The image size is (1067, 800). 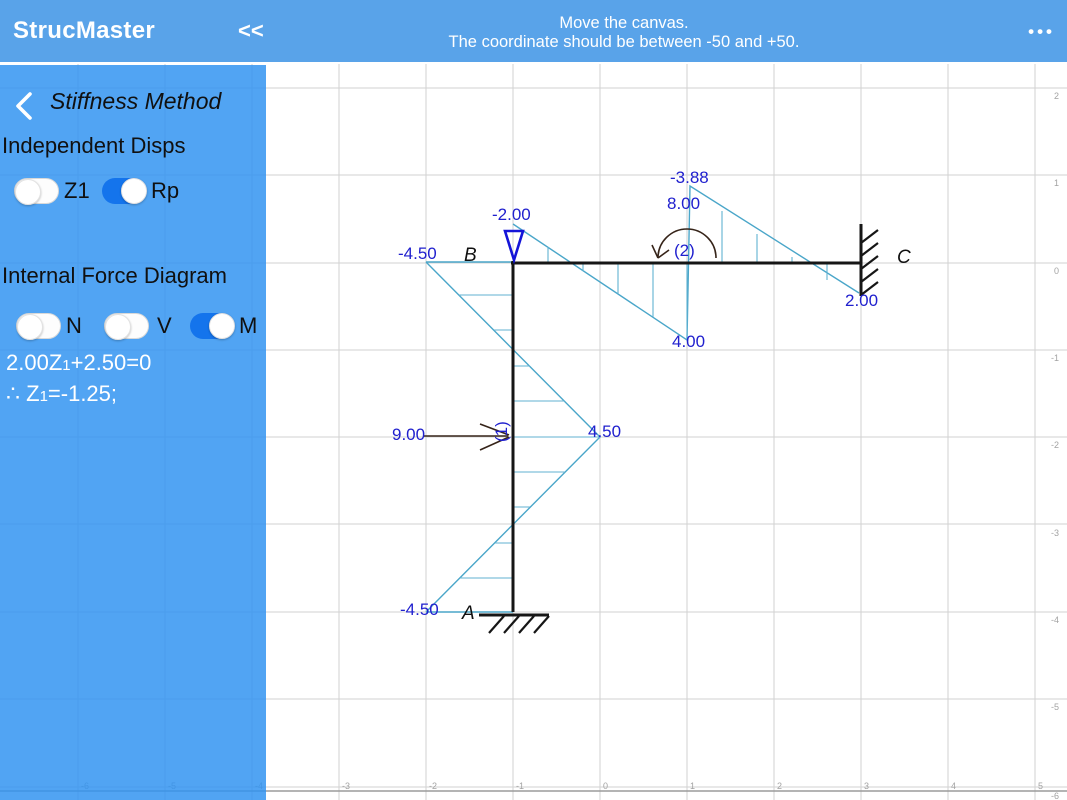 I want to click on moment-arc, so click(x=687, y=243).